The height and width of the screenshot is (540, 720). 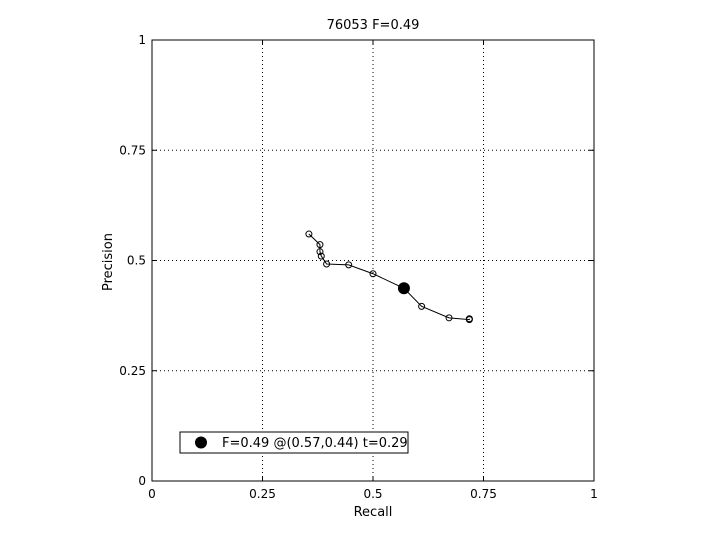 I want to click on y-tick-label: 0, so click(x=142, y=481).